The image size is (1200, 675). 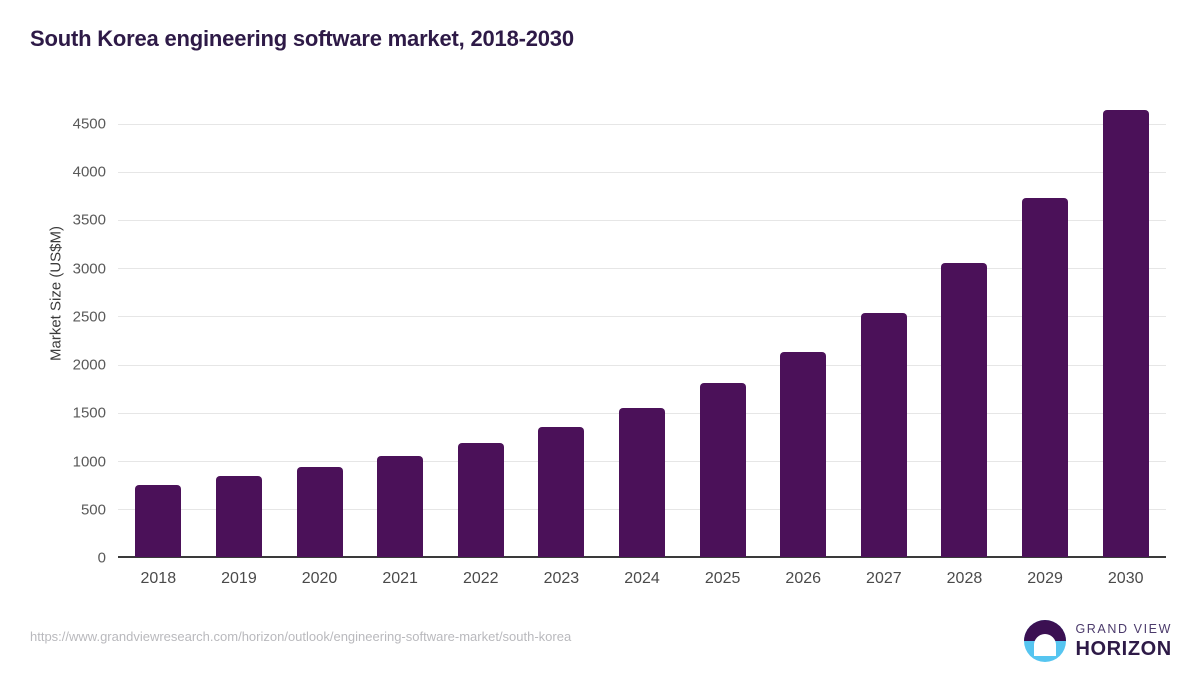 What do you see at coordinates (1045, 630) in the screenshot?
I see `logo-sky-half` at bounding box center [1045, 630].